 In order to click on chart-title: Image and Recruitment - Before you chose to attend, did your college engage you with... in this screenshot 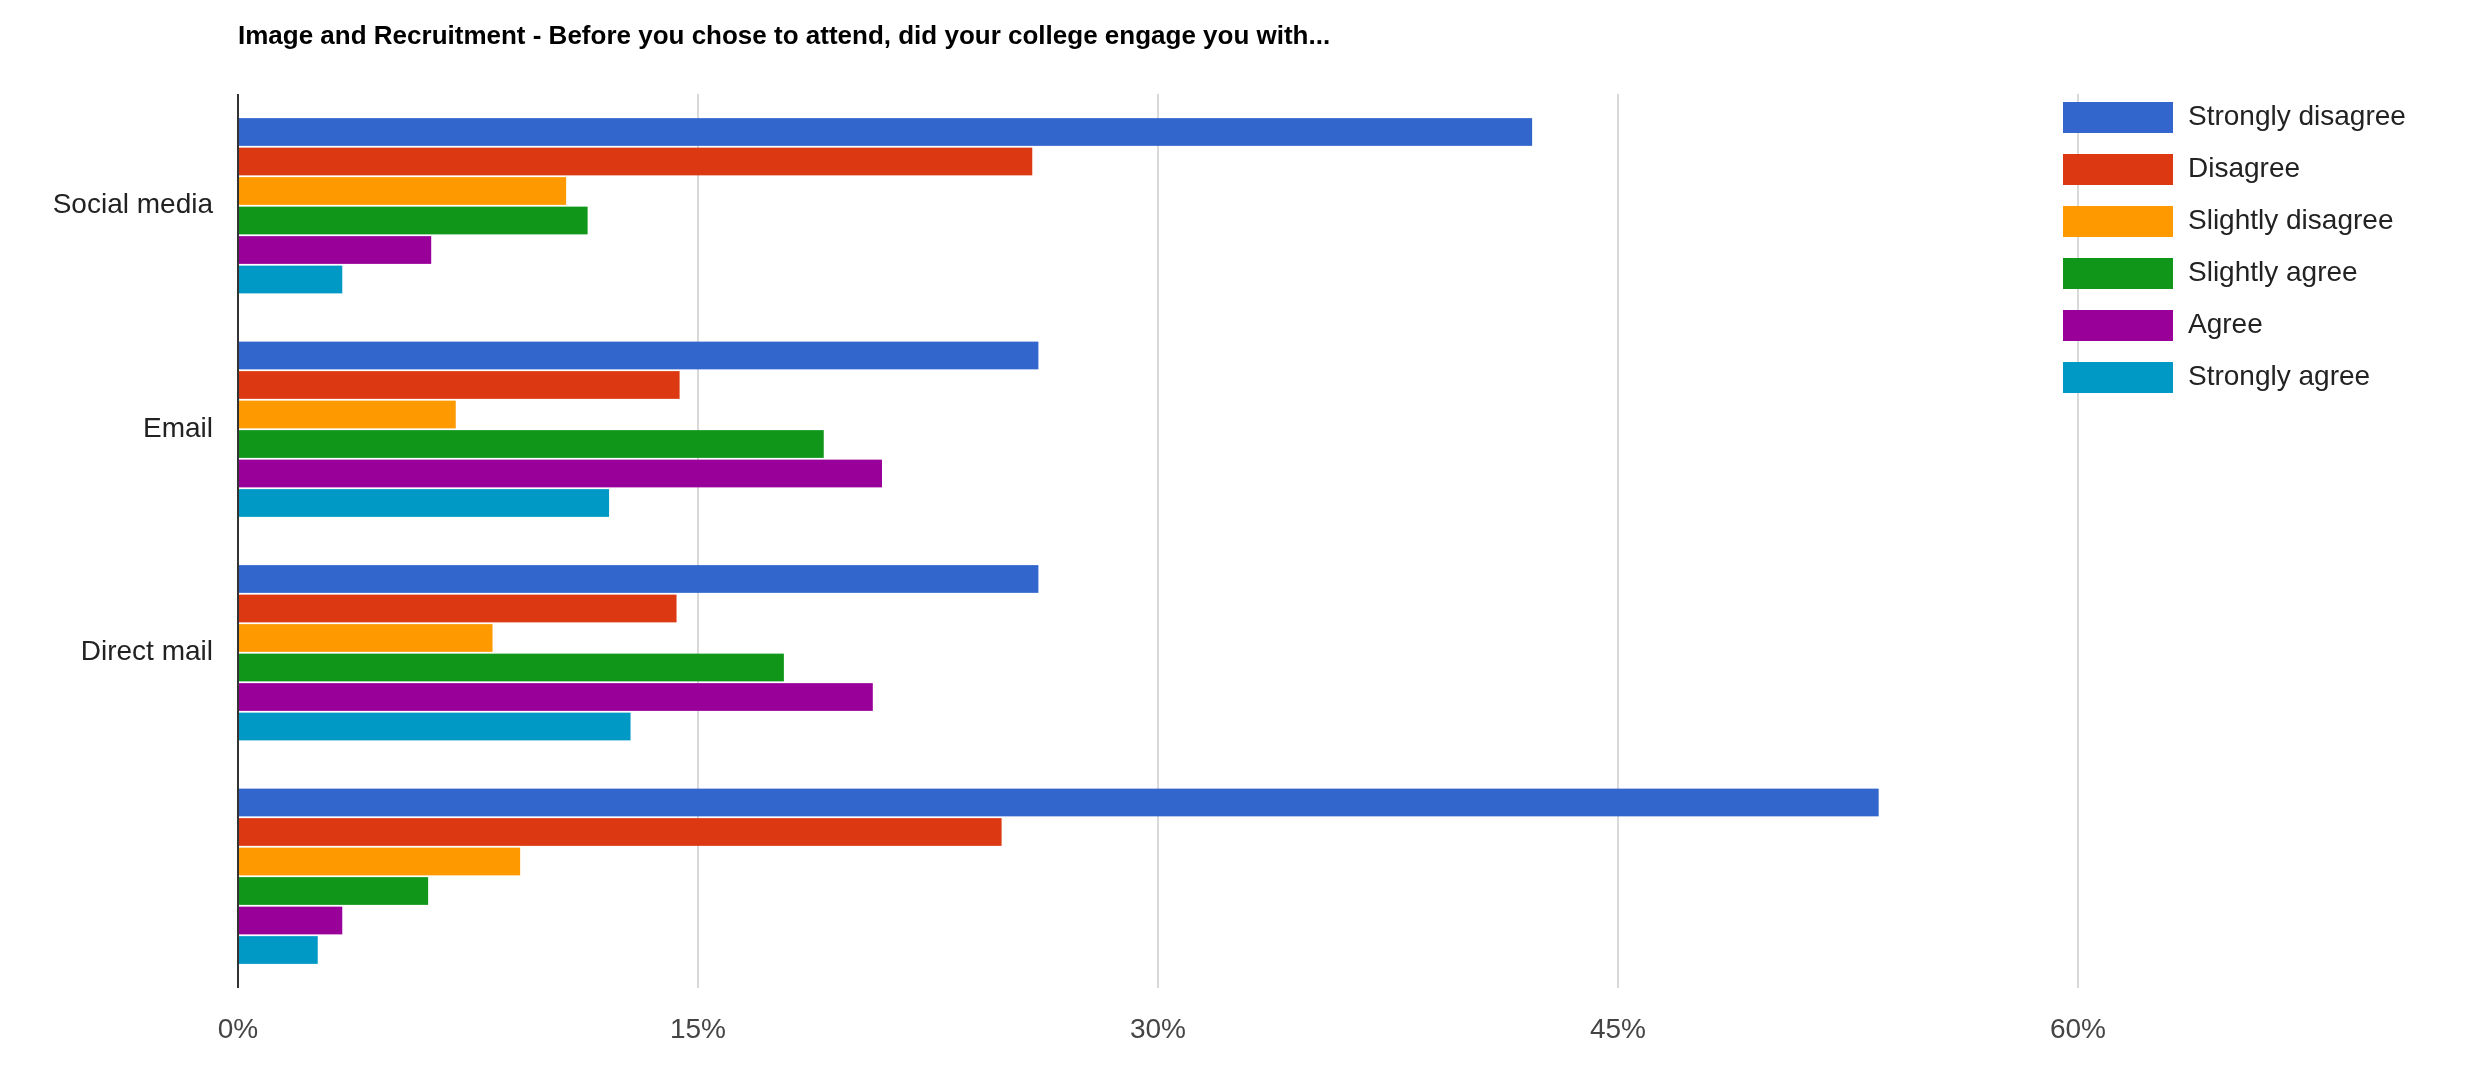, I will do `click(784, 35)`.